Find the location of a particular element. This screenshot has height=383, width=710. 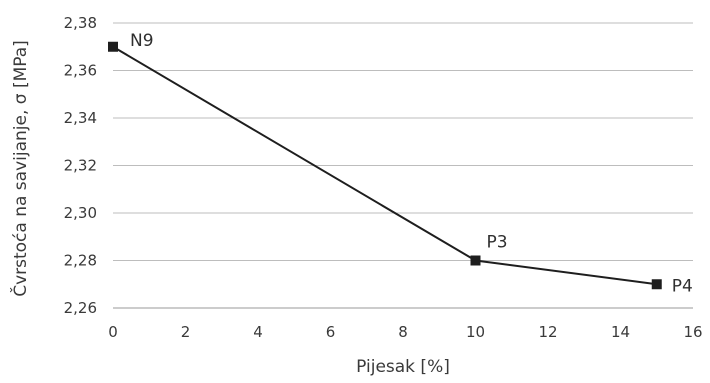

y-tick-label: 2,28 is located at coordinates (80, 261).